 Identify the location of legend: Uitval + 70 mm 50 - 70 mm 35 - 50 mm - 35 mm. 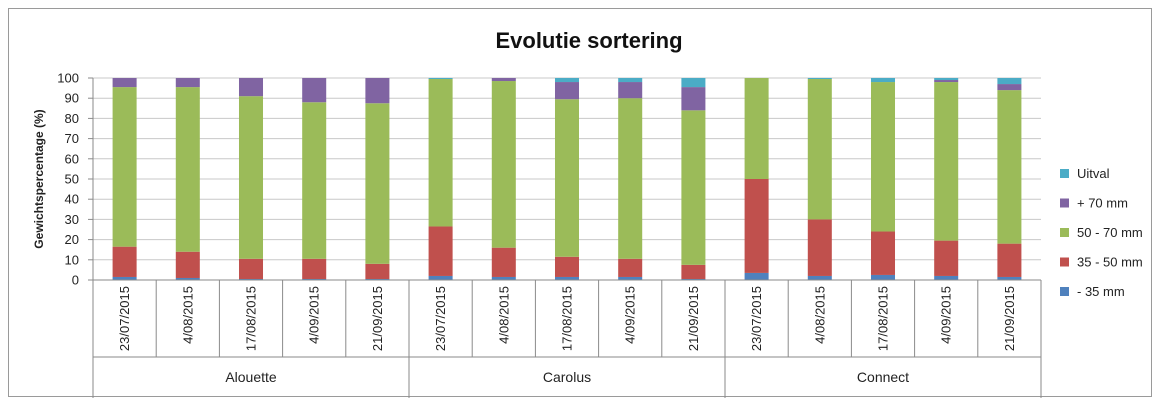
(1101, 232).